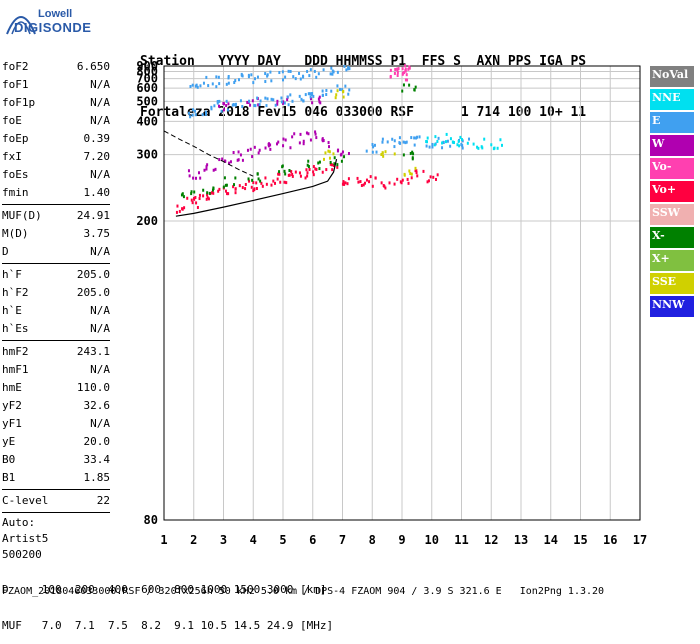 This screenshot has height=644, width=700. What do you see at coordinates (56, 193) in the screenshot?
I see `param-row: fmin 1.40` at bounding box center [56, 193].